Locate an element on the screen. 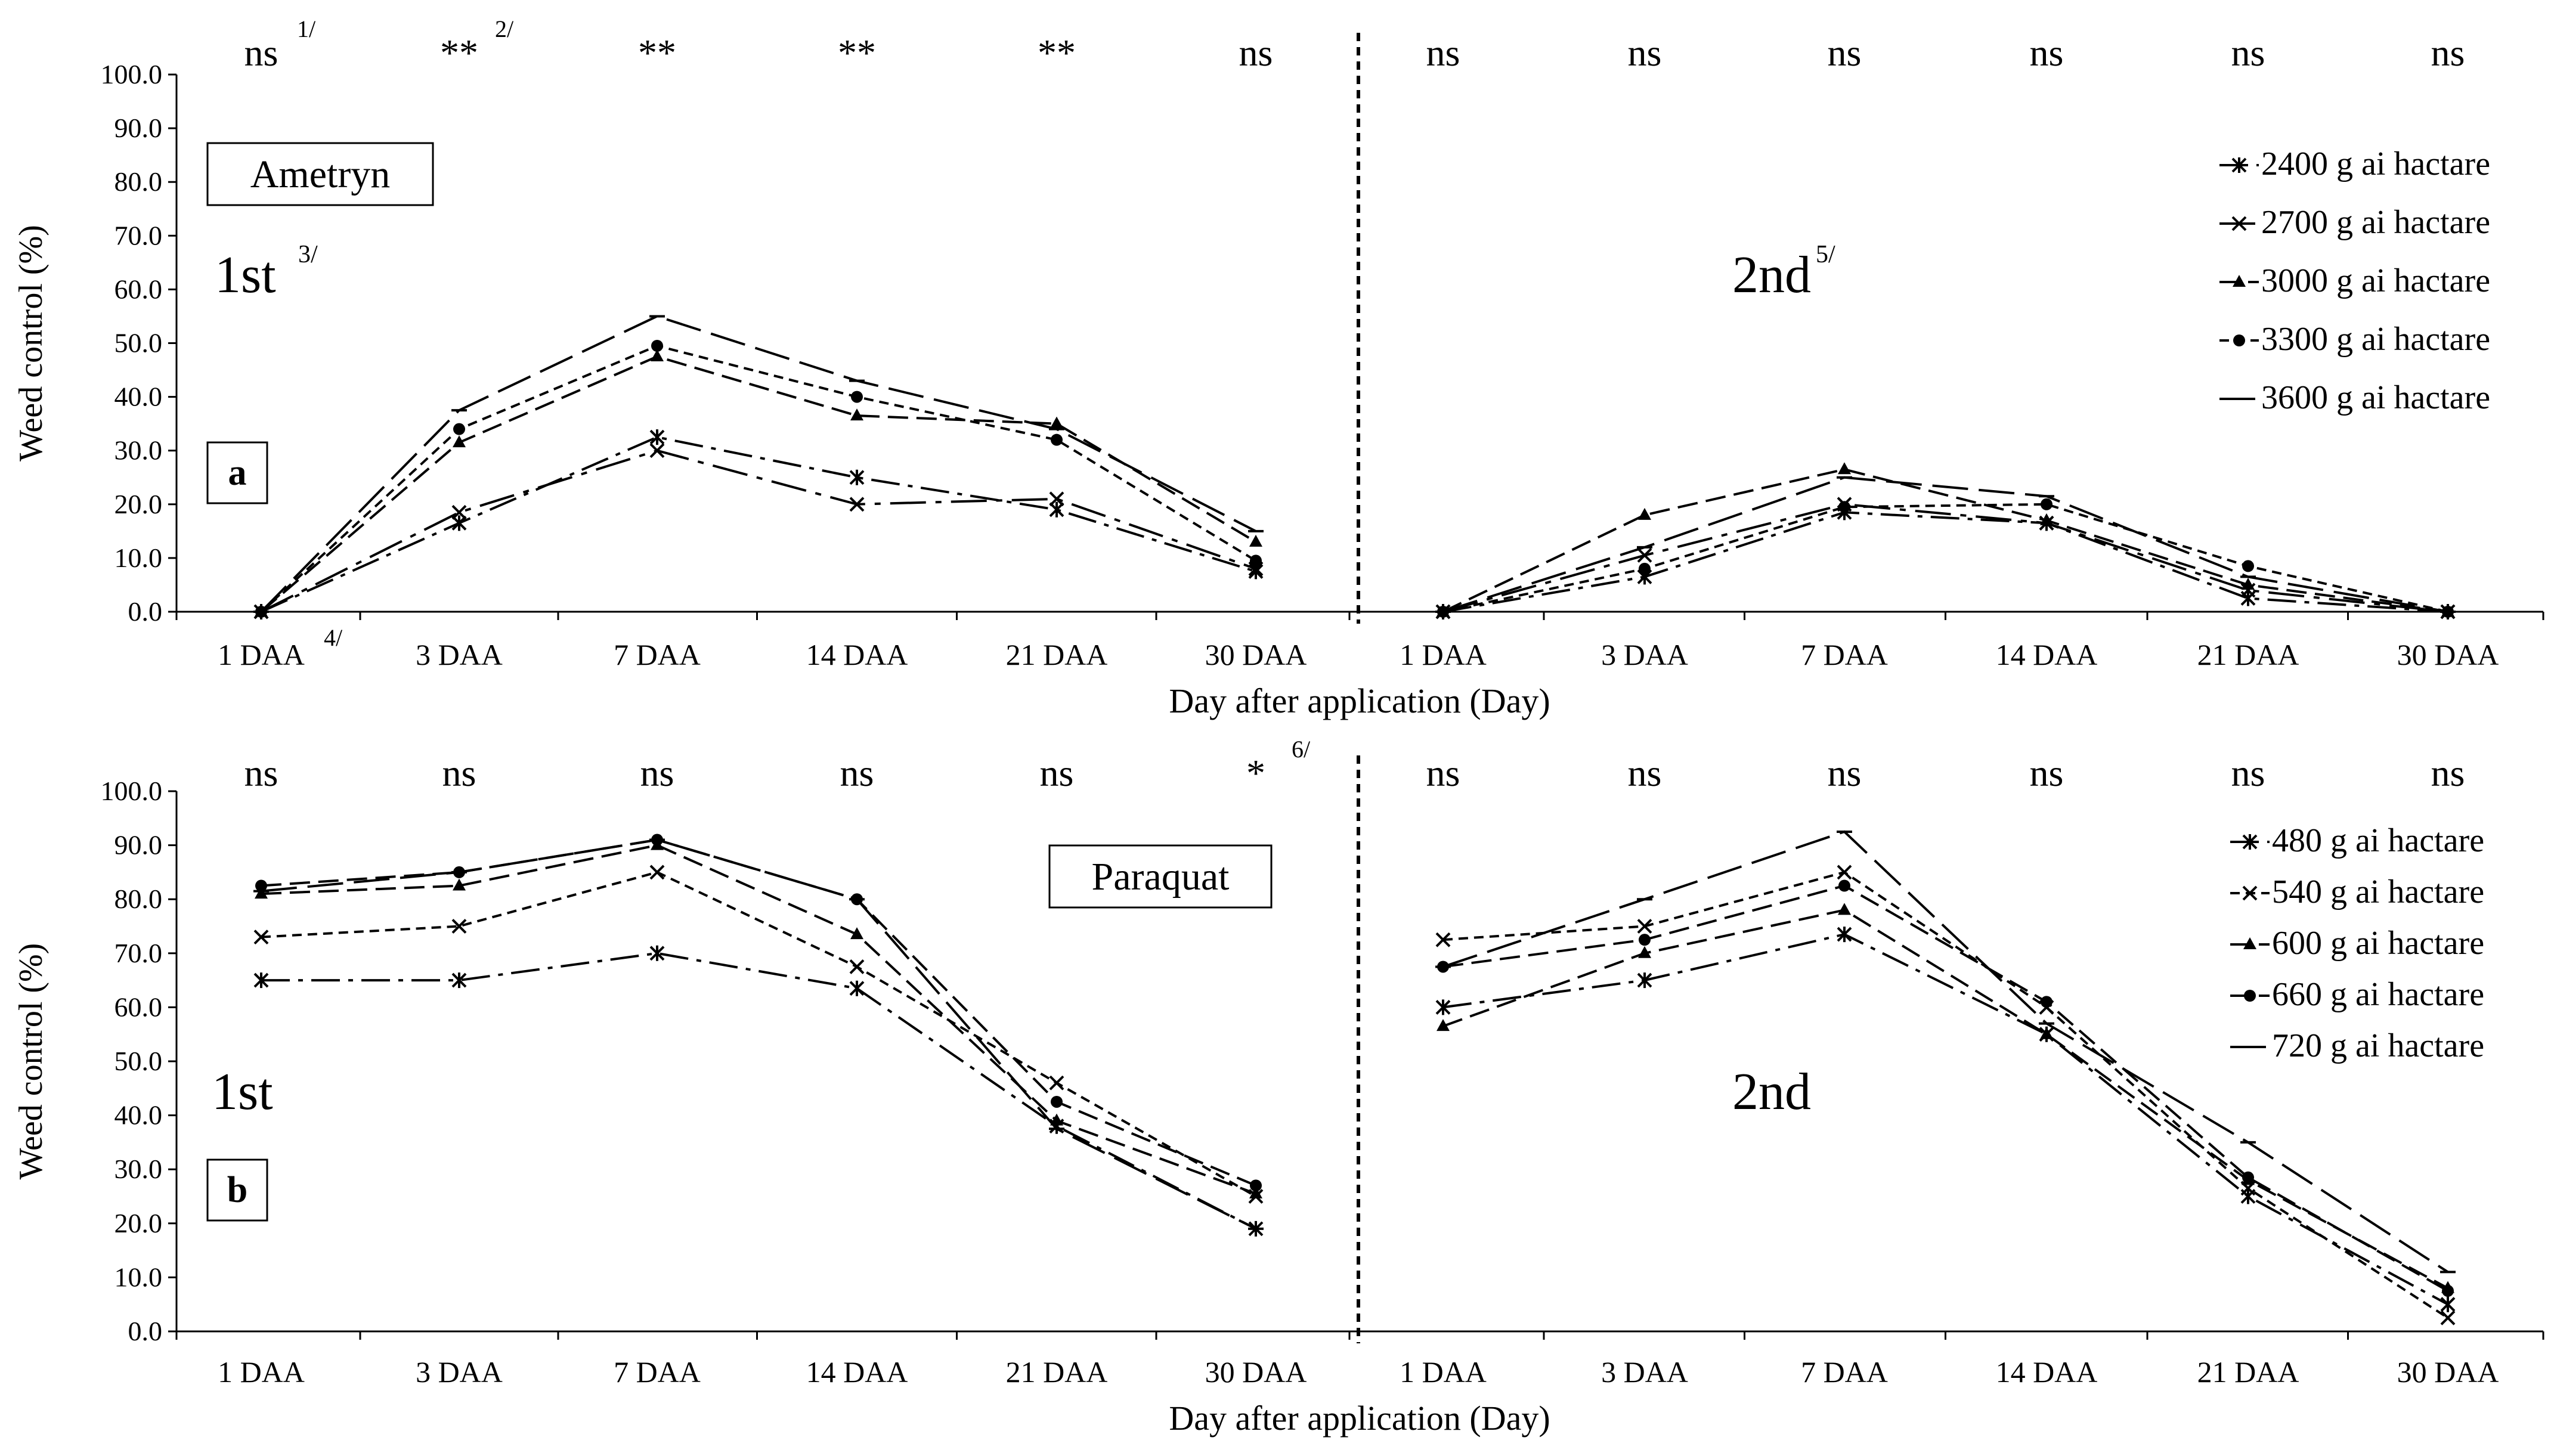  x-tick-label-superscript: 4/ is located at coordinates (333, 638).